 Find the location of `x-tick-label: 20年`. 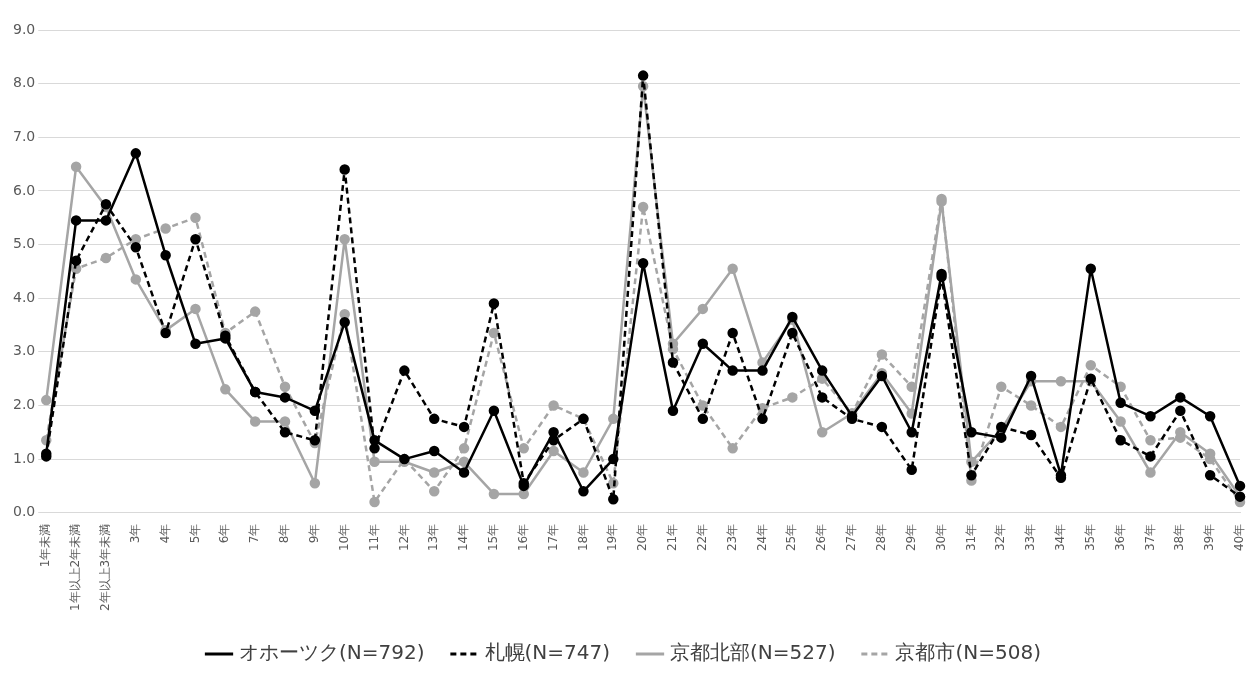

x-tick-label: 20年 is located at coordinates (642, 537).